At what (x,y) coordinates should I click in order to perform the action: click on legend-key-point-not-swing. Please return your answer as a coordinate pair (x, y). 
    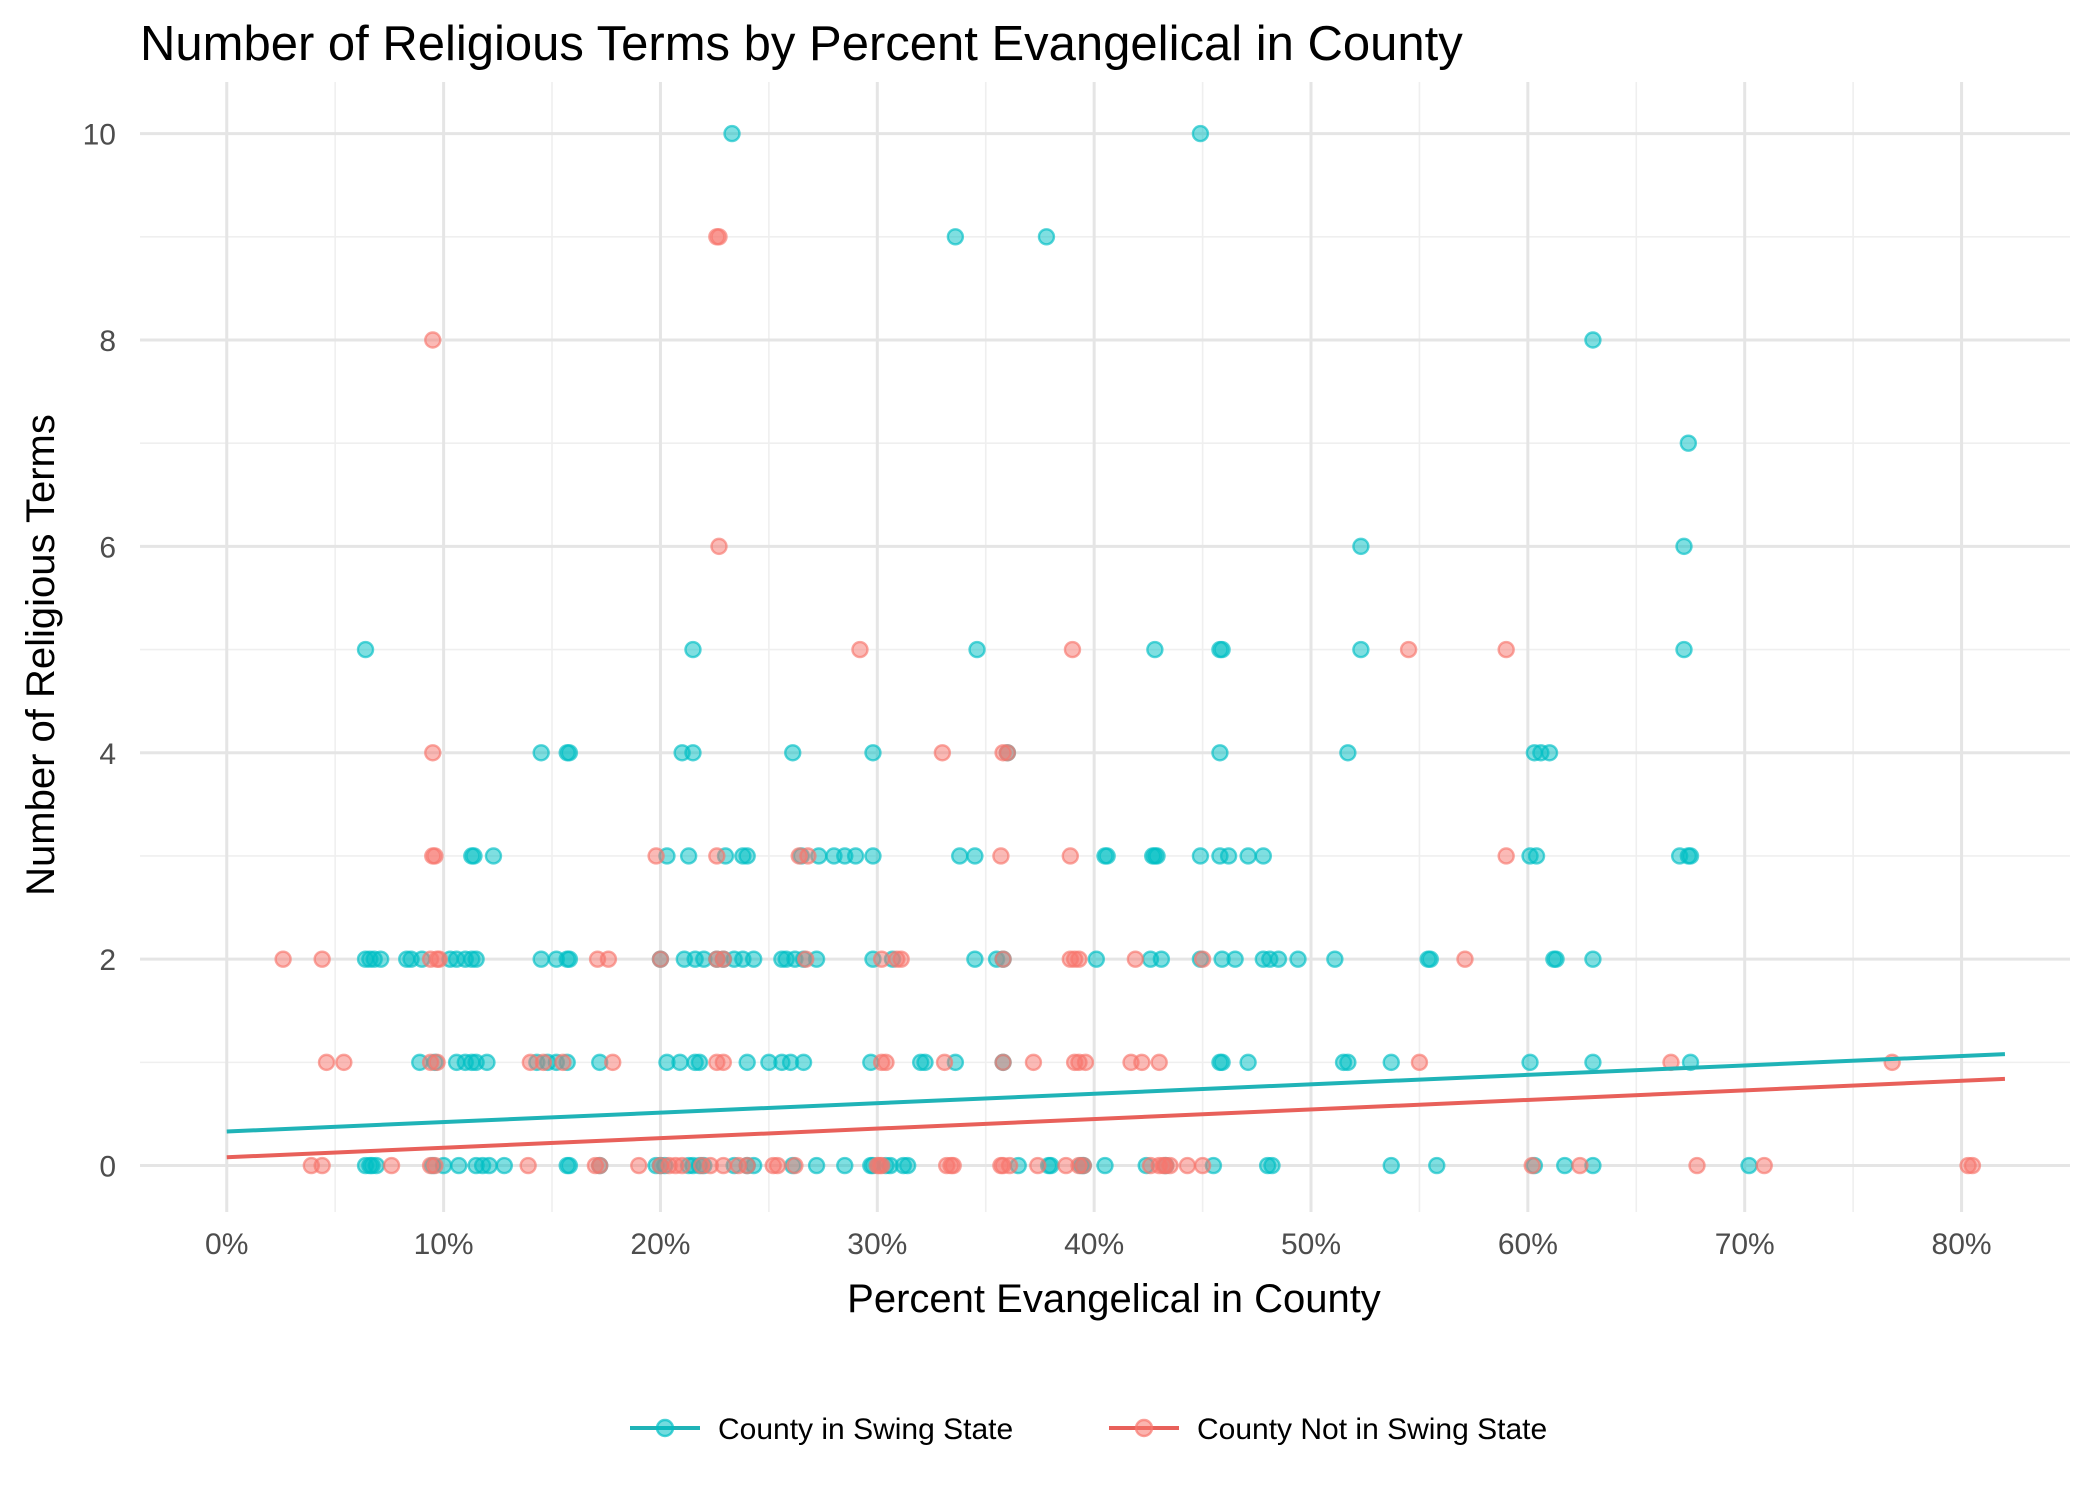
    Looking at the image, I should click on (1144, 1428).